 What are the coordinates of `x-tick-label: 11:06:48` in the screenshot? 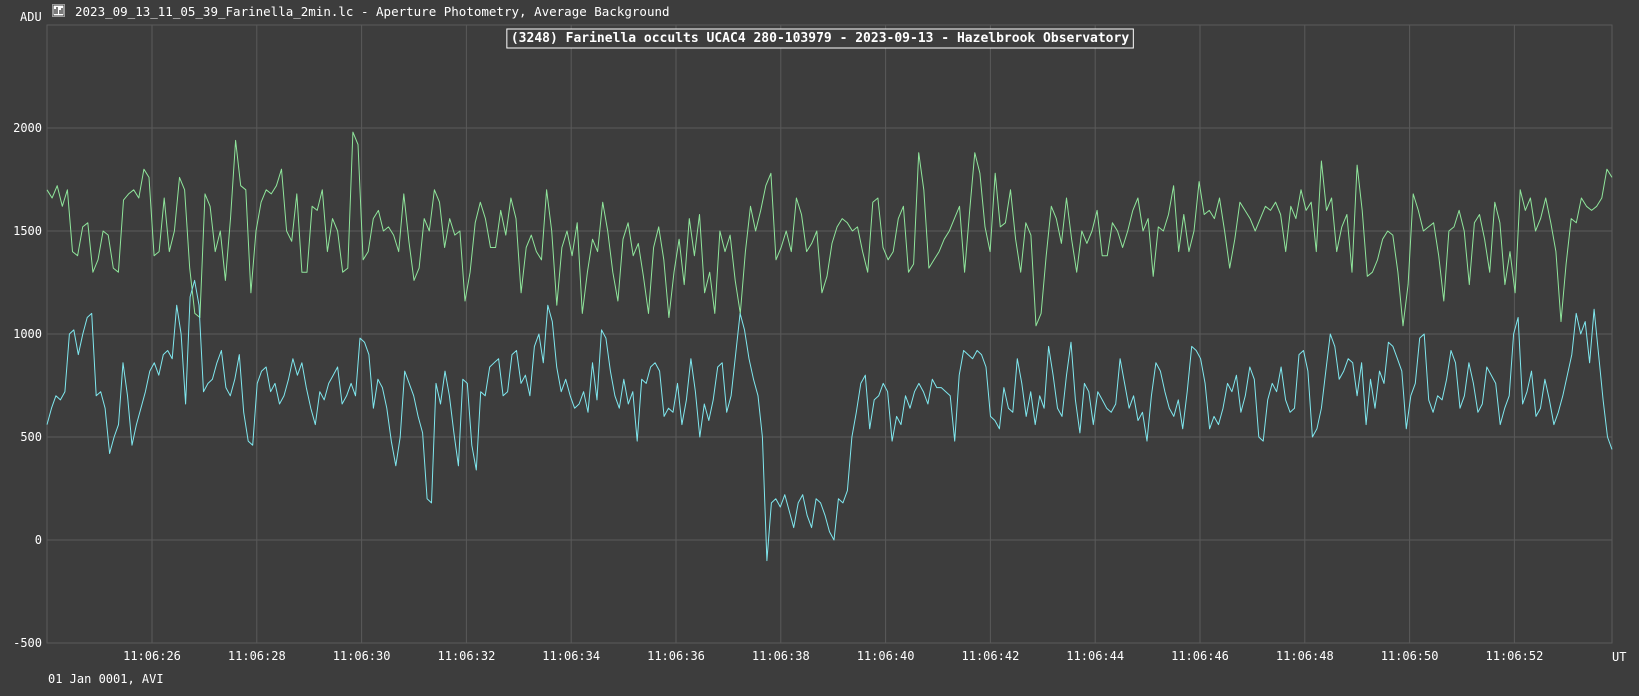 It's located at (1305, 656).